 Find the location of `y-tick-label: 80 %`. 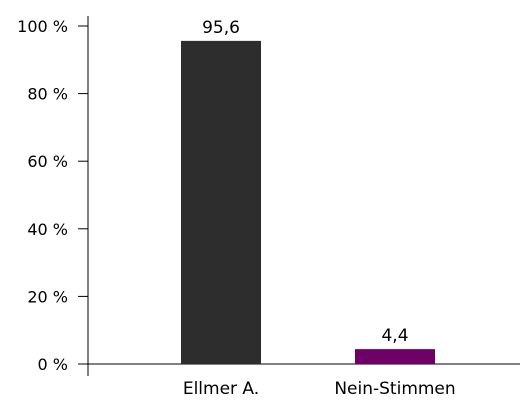

y-tick-label: 80 % is located at coordinates (47, 94).